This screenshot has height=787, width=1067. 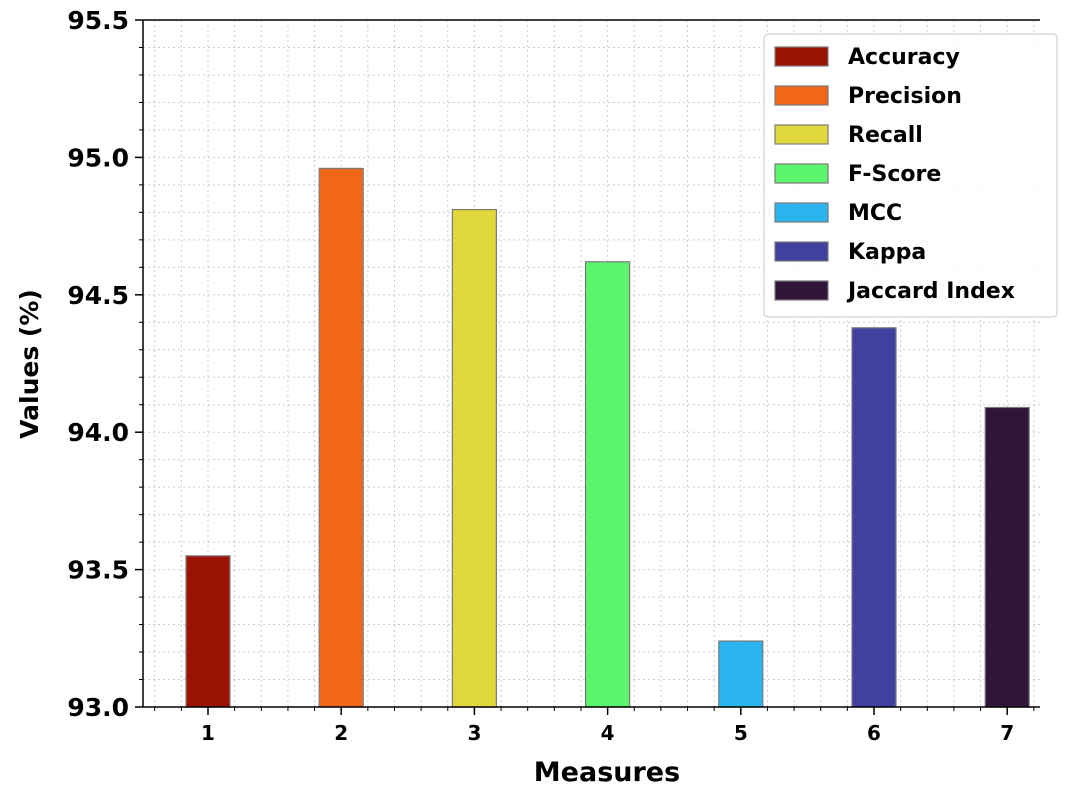 What do you see at coordinates (607, 772) in the screenshot?
I see `x-axis-title: Measures` at bounding box center [607, 772].